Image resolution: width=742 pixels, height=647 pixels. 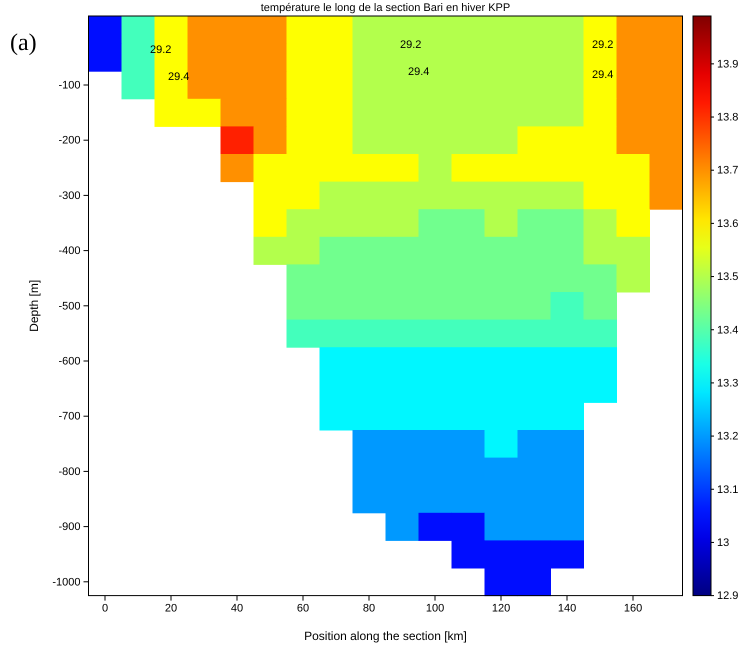 What do you see at coordinates (727, 277) in the screenshot?
I see `color-bar-label: 13.5` at bounding box center [727, 277].